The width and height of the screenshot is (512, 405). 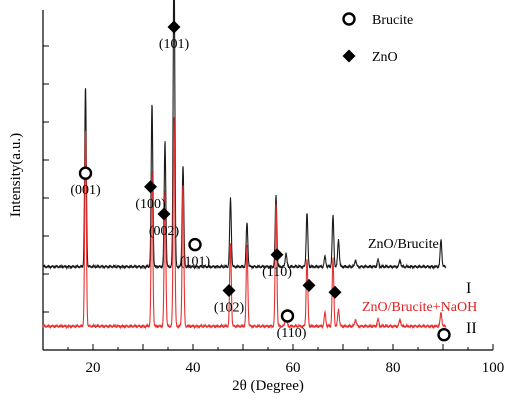 What do you see at coordinates (392, 20) in the screenshot?
I see `legend-brucite-label: Brucite` at bounding box center [392, 20].